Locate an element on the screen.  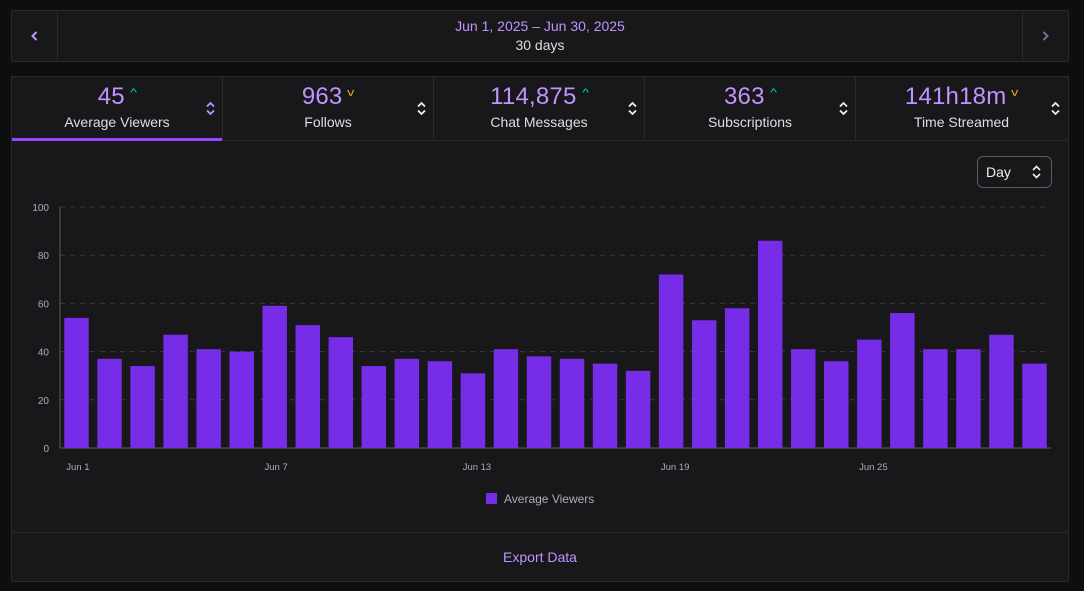
tab-label: Average Viewers is located at coordinates (117, 122).